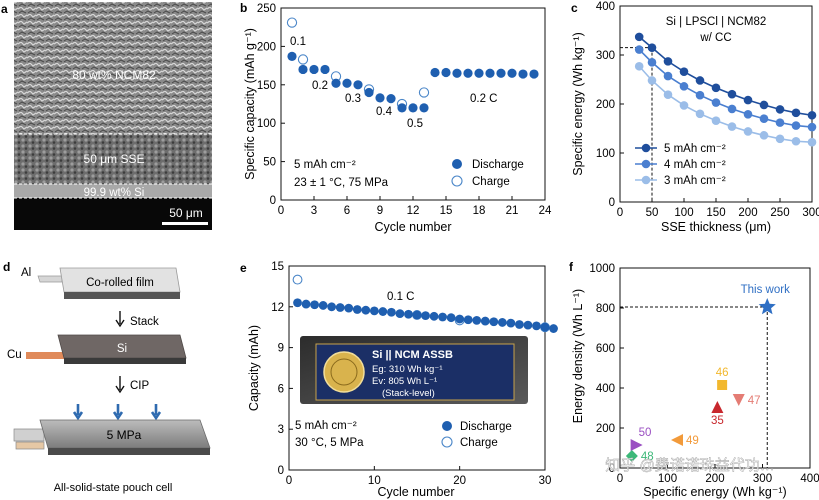  What do you see at coordinates (401, 297) in the screenshot?
I see `rate-label: 0.1 C` at bounding box center [401, 297].